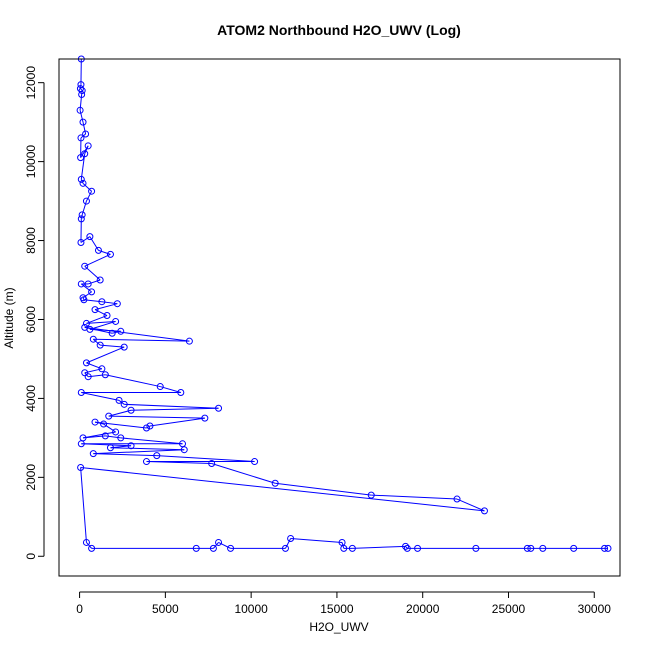 This screenshot has height=650, width=650. What do you see at coordinates (31, 83) in the screenshot?
I see `y-tick-label: 12000` at bounding box center [31, 83].